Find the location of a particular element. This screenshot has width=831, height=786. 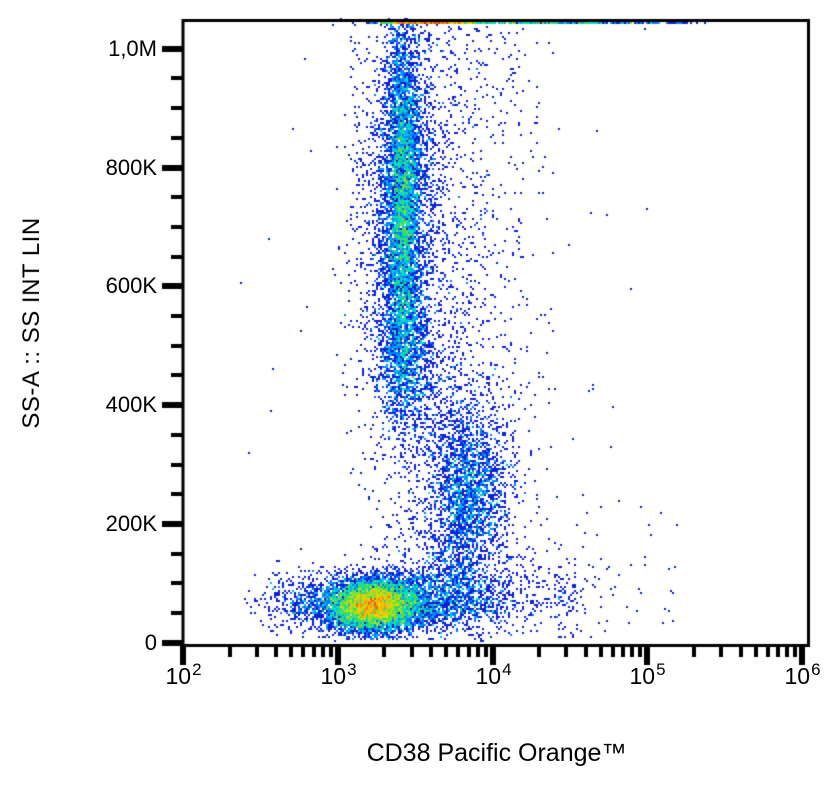

x-axis-title: CD38 Pacific Orange™ is located at coordinates (496, 753).